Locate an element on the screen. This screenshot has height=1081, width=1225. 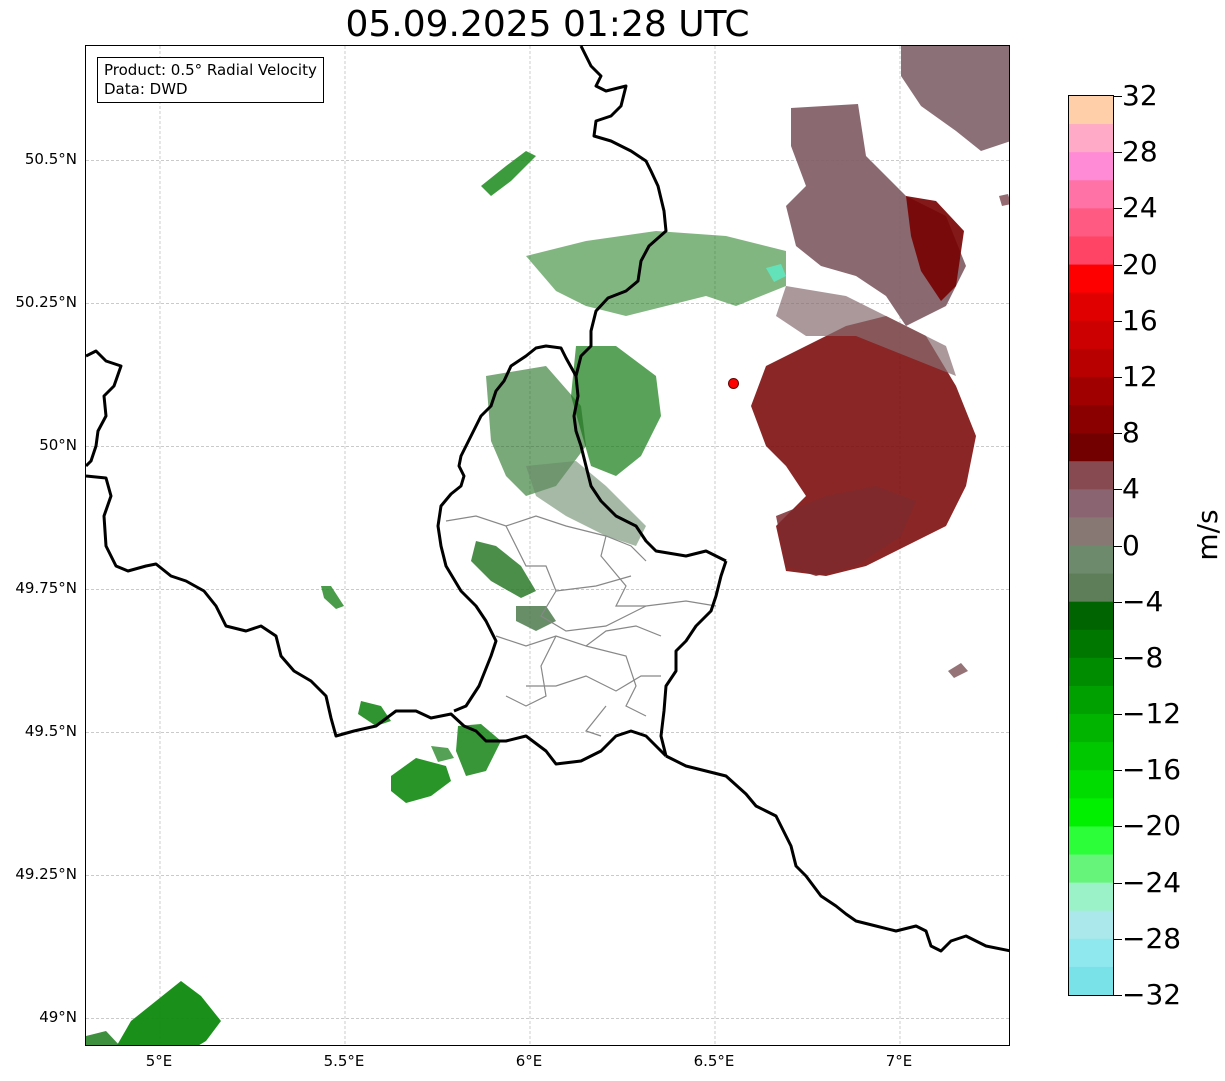
echo-small-e is located at coordinates (958, 670).